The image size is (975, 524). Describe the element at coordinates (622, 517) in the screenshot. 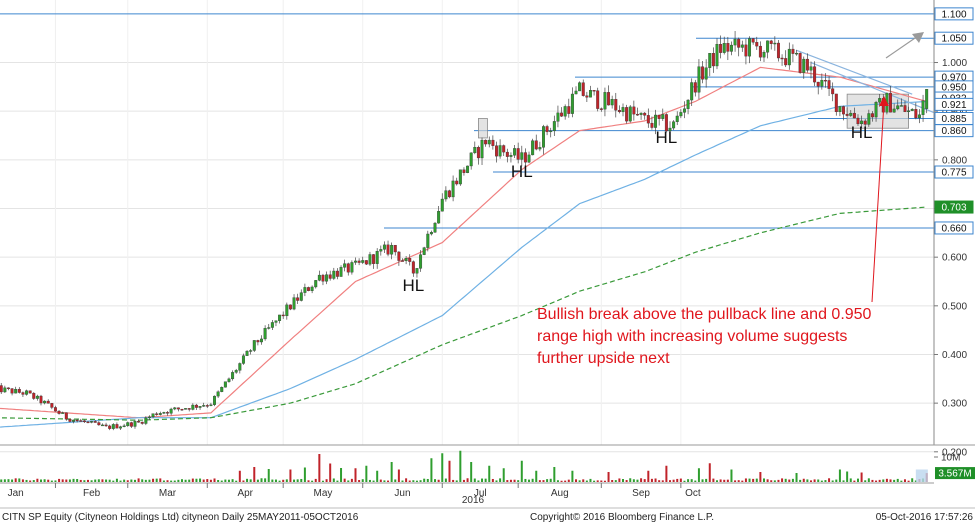

I see `footer-copyright: Copyright© 2016 Bloomberg Finance L.P.` at that location.